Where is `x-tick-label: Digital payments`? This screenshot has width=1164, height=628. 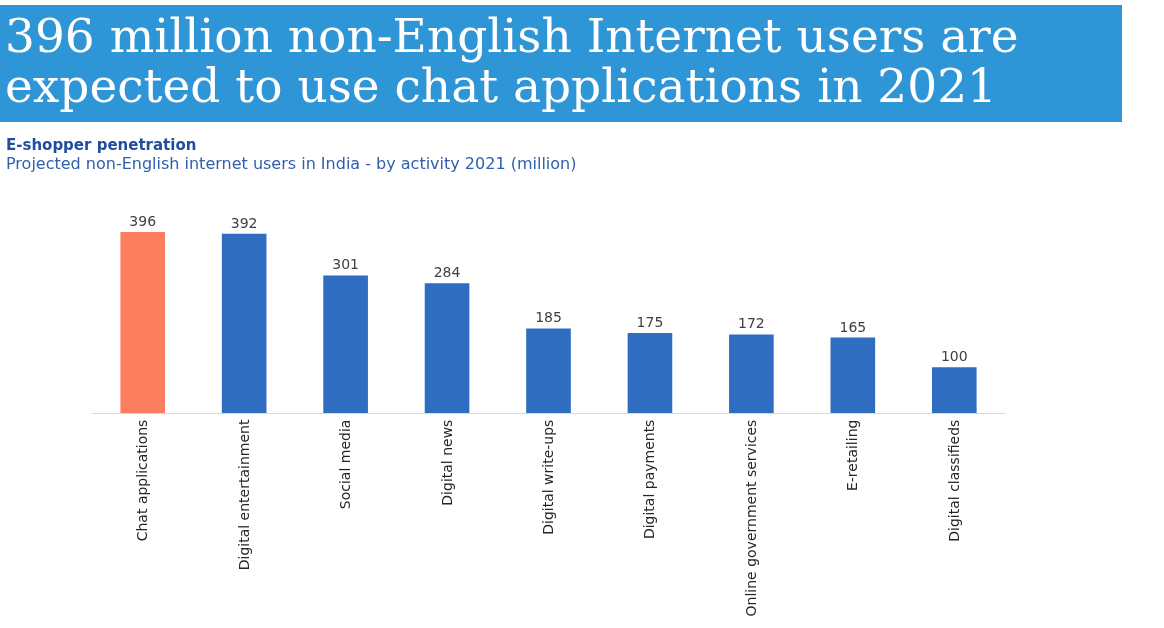 x-tick-label: Digital payments is located at coordinates (649, 479).